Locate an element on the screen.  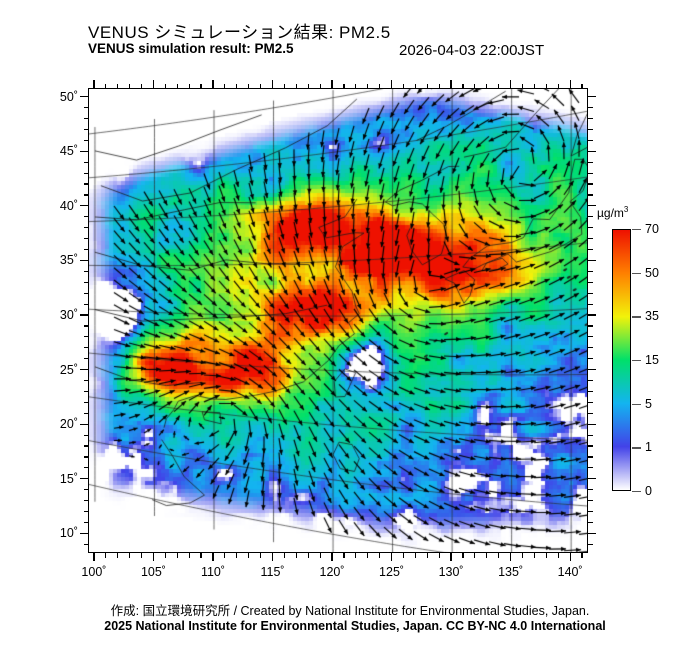
colorbar-tick-label: 5 is located at coordinates (648, 403).